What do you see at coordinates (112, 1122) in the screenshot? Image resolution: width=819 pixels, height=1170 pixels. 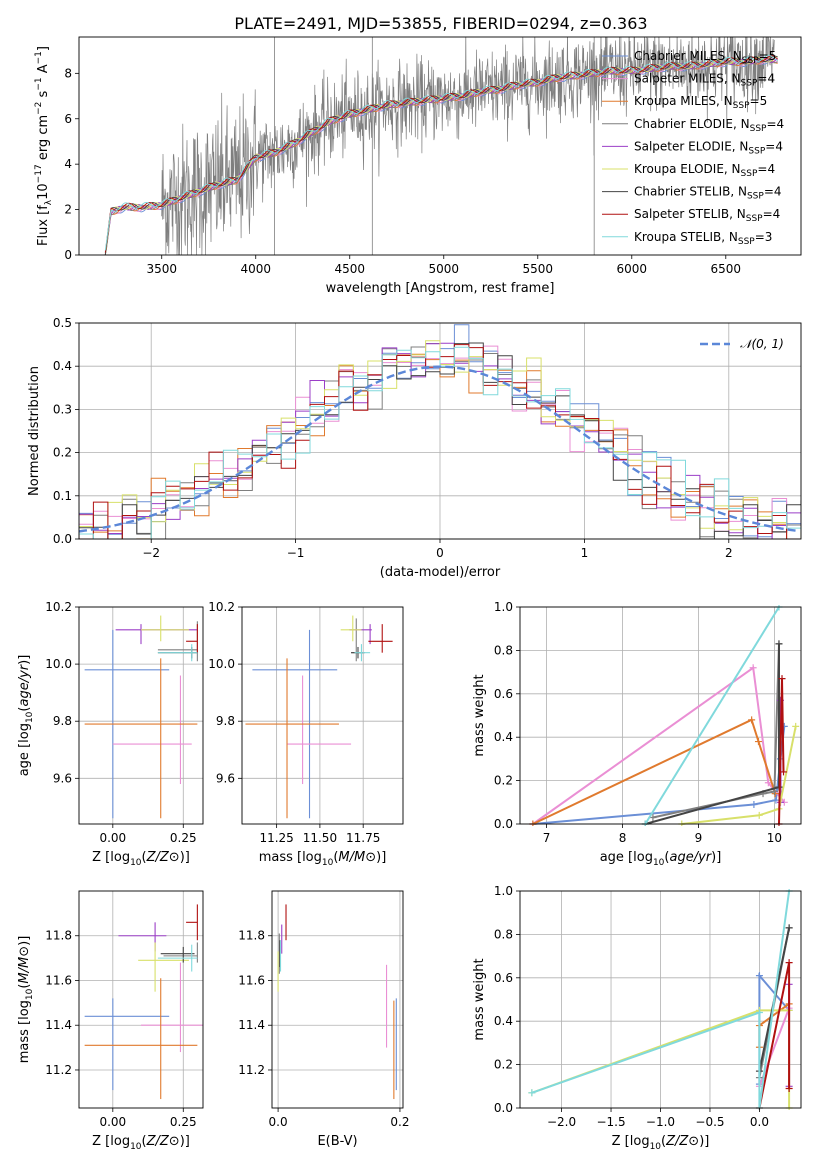 I see `x-tick-label: 0.00` at bounding box center [112, 1122].